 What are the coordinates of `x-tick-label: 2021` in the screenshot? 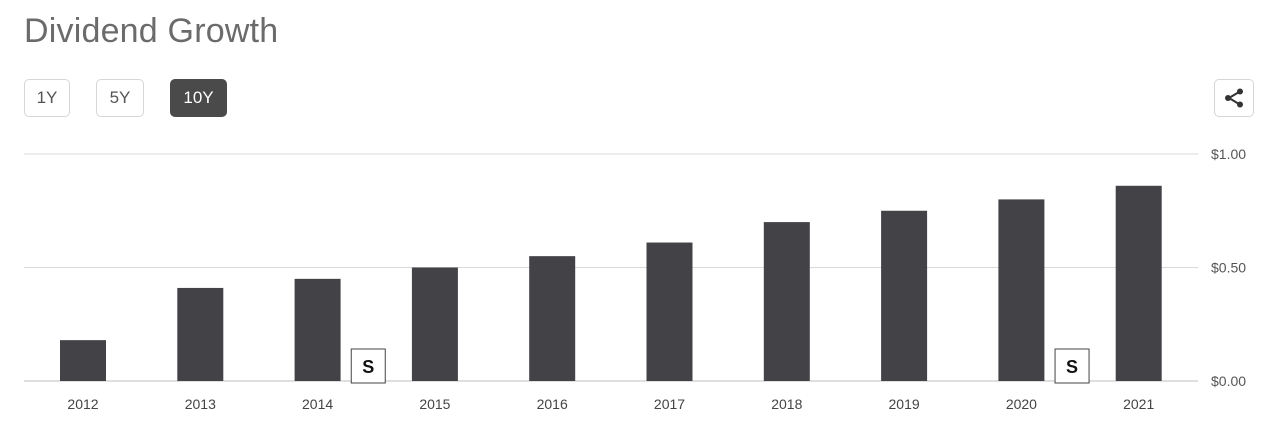 It's located at (1138, 404).